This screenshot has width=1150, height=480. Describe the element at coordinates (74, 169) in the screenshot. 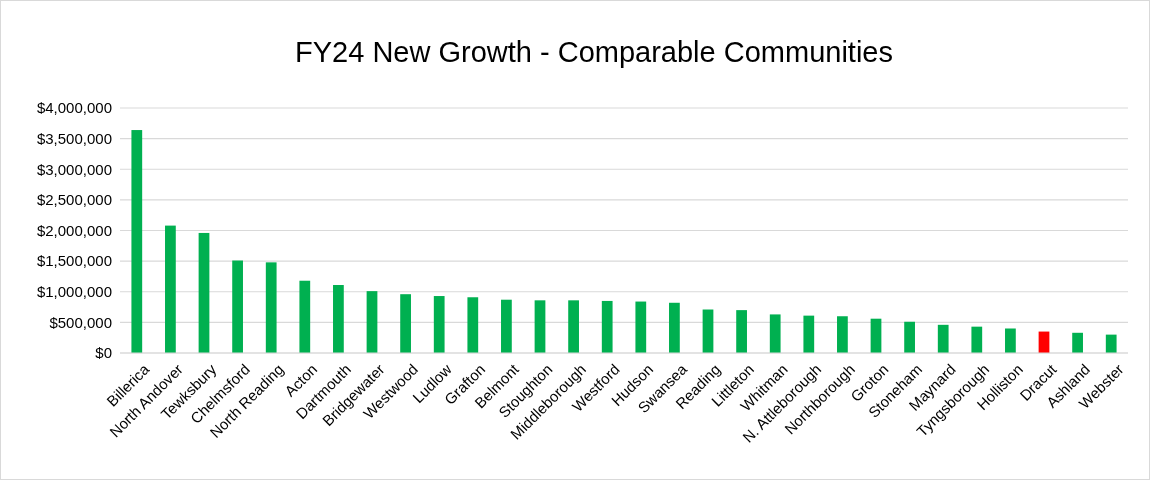

I see `y-tick-label: $3,000,000` at that location.